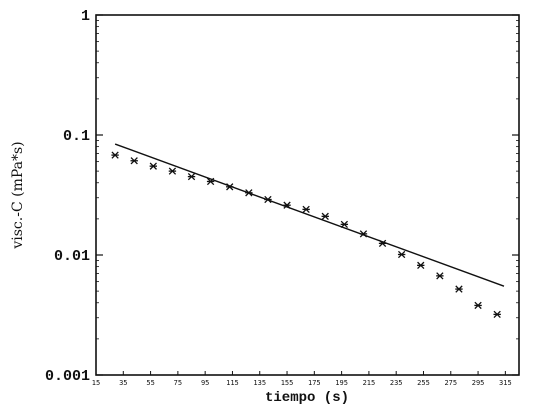  I want to click on x-tick-label: 235, so click(396, 383).